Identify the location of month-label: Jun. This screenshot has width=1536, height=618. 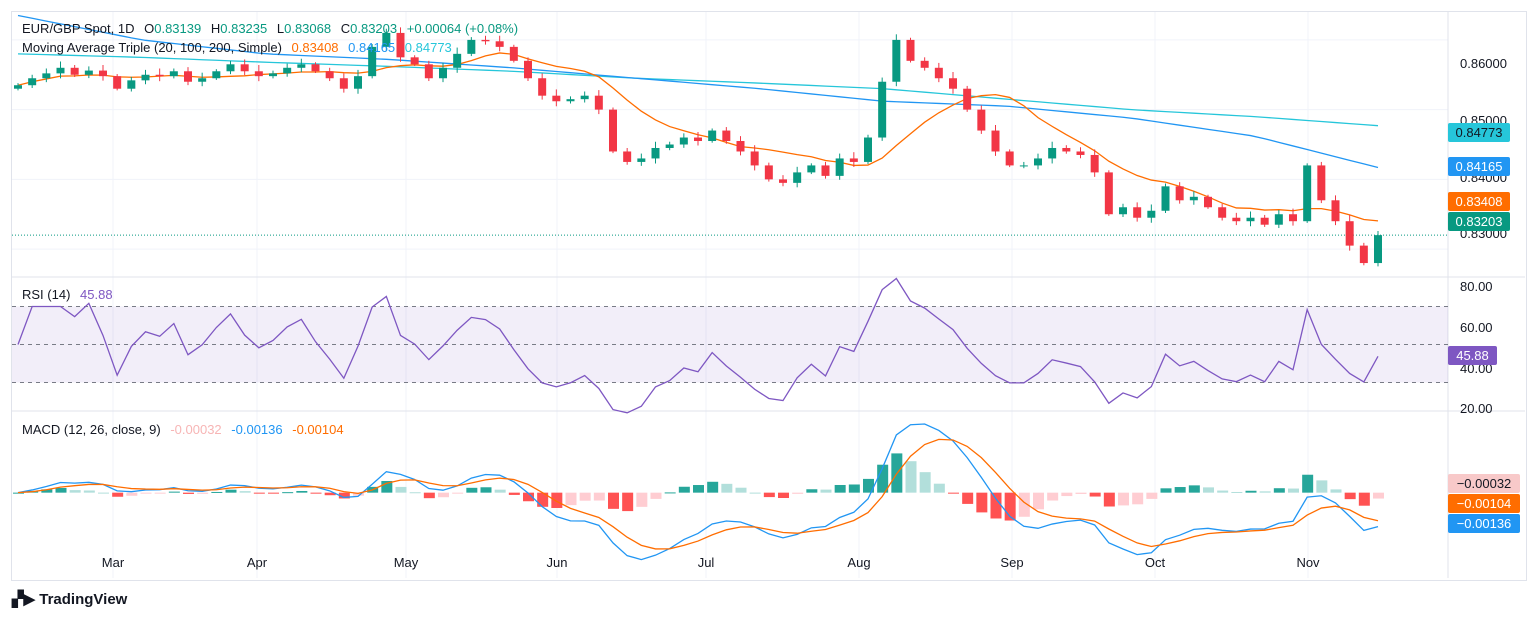
(557, 562).